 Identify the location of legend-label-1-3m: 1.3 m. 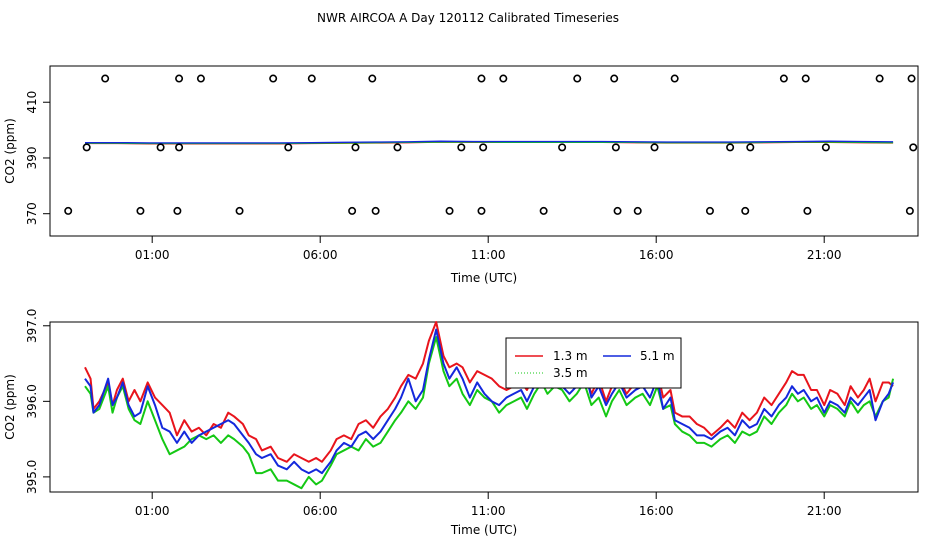
(570, 356).